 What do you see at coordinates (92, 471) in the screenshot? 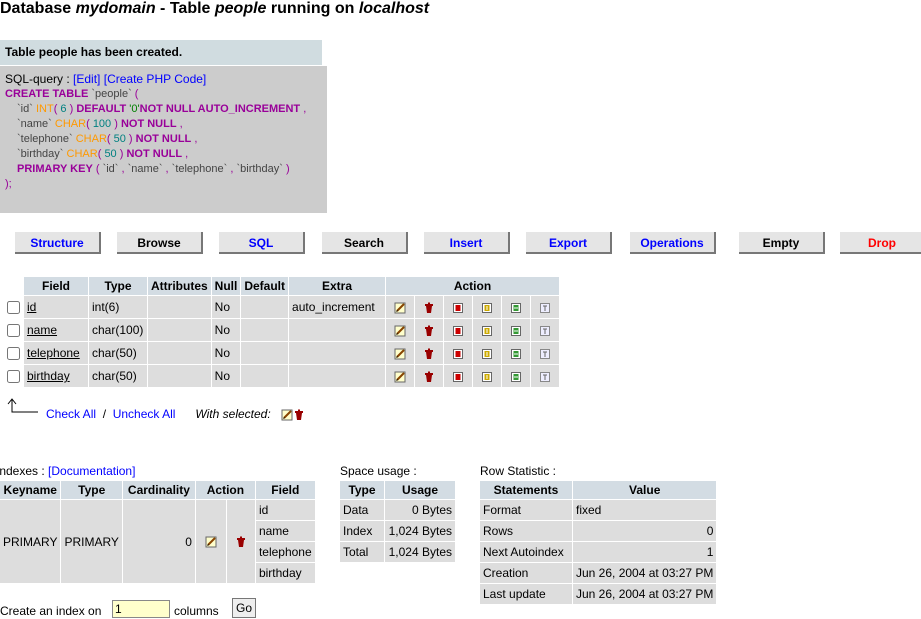
I see `documentation-link: [Documentation]` at bounding box center [92, 471].